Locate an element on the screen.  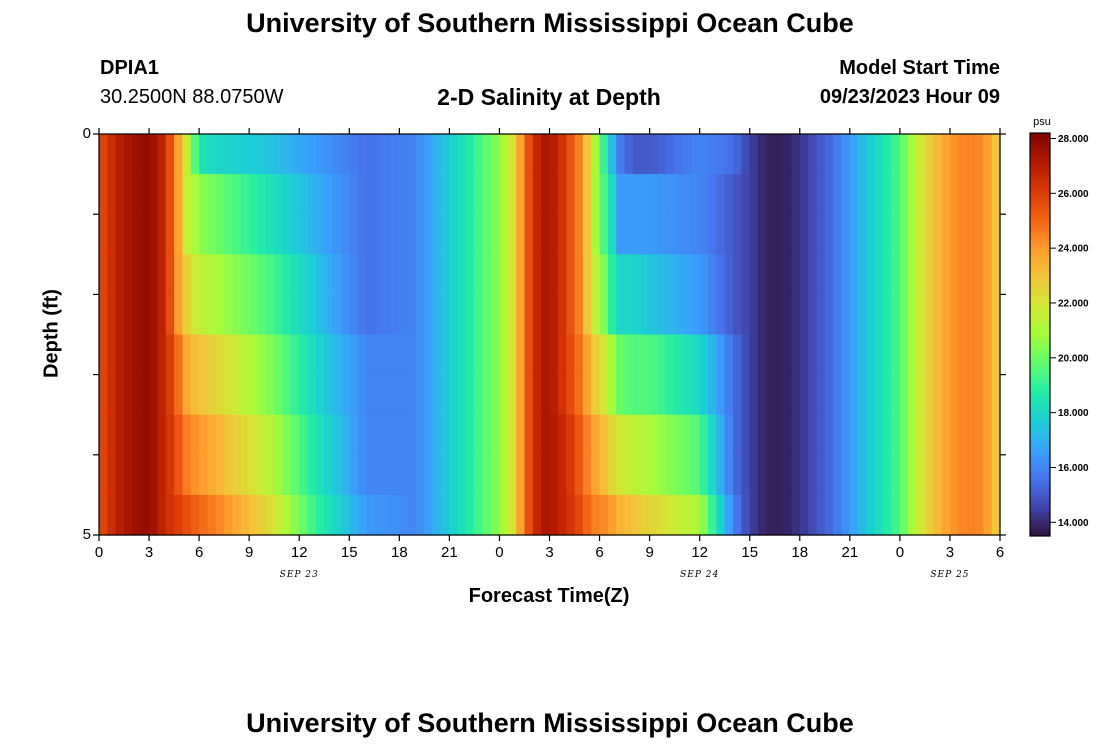
colorbar-tick-label: 20.000 is located at coordinates (1073, 358).